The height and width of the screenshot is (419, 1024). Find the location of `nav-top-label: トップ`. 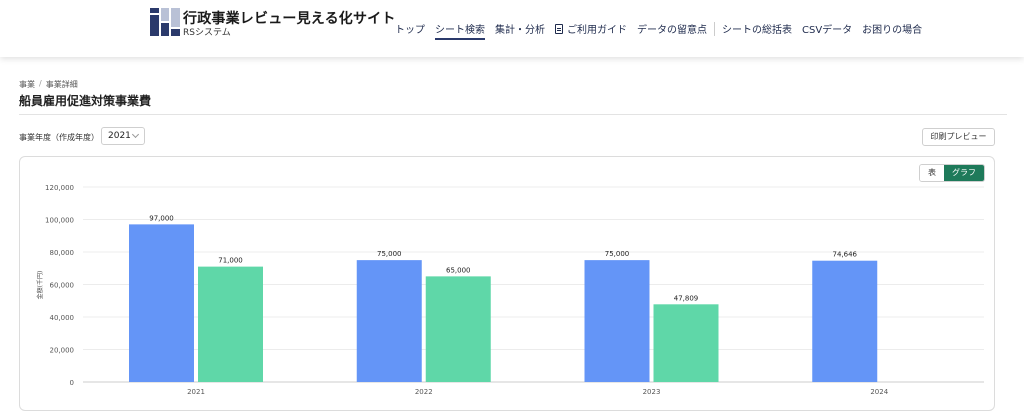

nav-top-label: トップ is located at coordinates (410, 30).